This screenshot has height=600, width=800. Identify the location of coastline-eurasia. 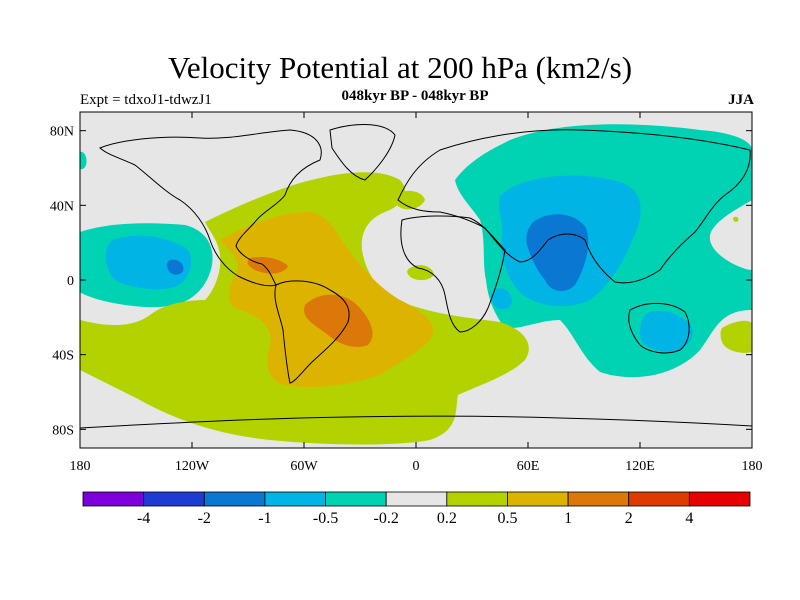
(574, 206).